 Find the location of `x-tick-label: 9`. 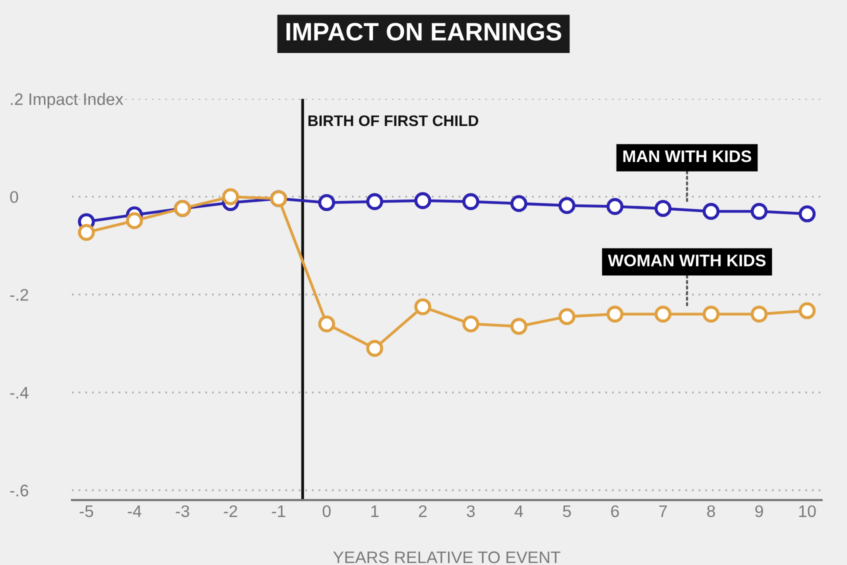

x-tick-label: 9 is located at coordinates (759, 511).